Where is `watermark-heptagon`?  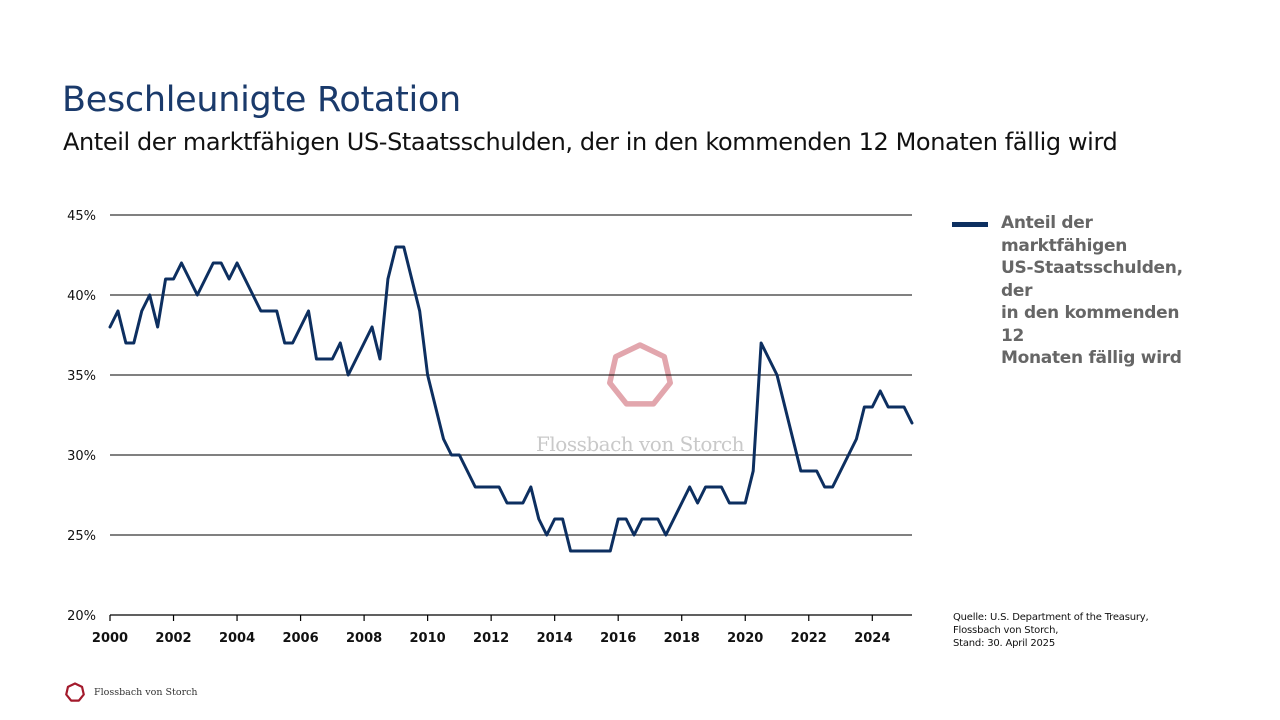 watermark-heptagon is located at coordinates (640, 374).